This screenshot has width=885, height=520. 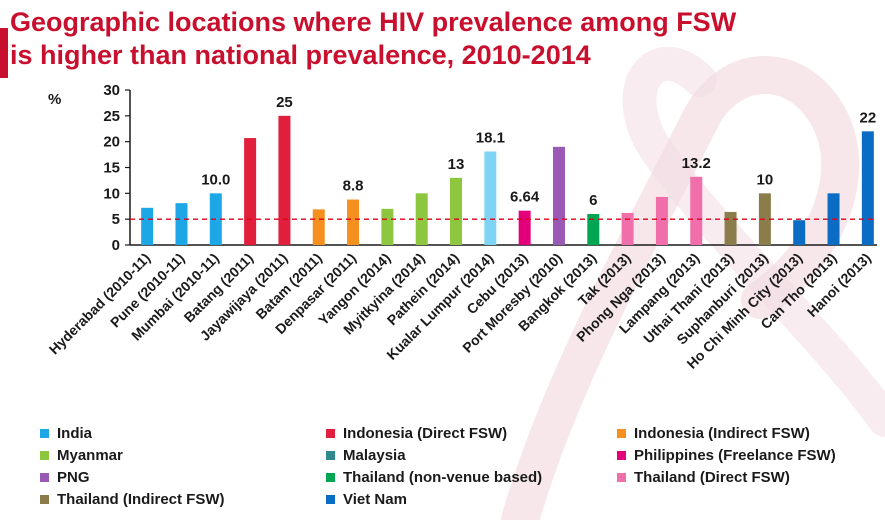 What do you see at coordinates (141, 499) in the screenshot?
I see `legend-label: Thailand (Indirect FSW)` at bounding box center [141, 499].